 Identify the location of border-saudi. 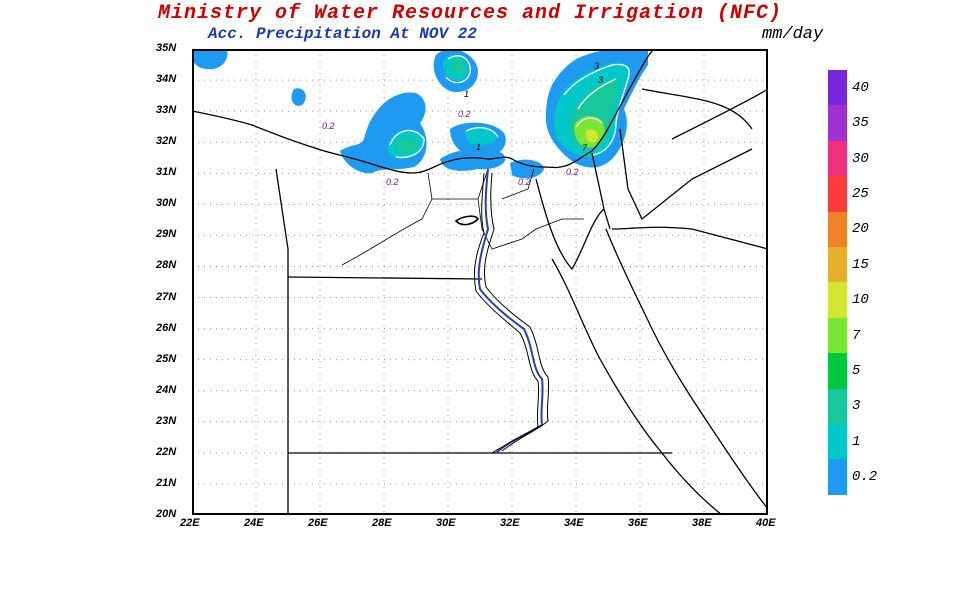
(689, 238).